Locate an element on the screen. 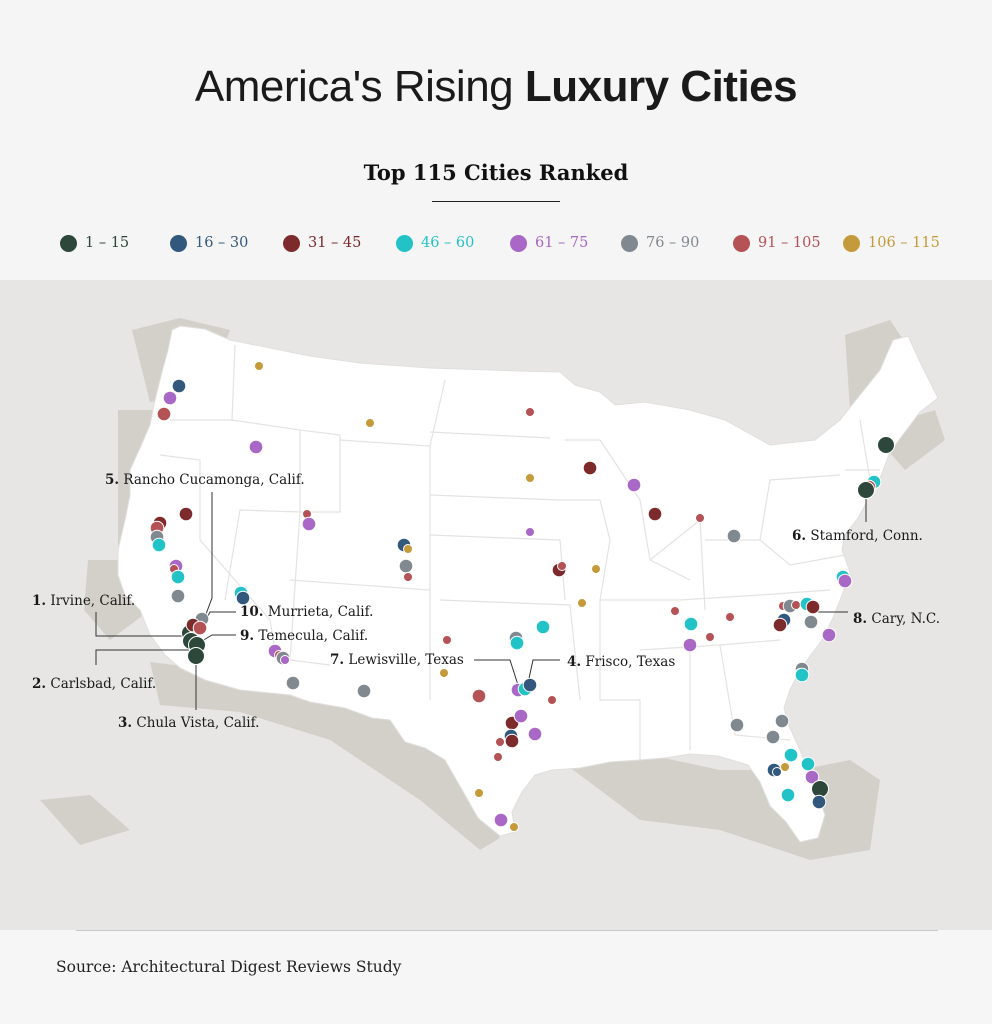 The height and width of the screenshot is (1024, 992). legend-item-16-30: 16 – 30 is located at coordinates (209, 243).